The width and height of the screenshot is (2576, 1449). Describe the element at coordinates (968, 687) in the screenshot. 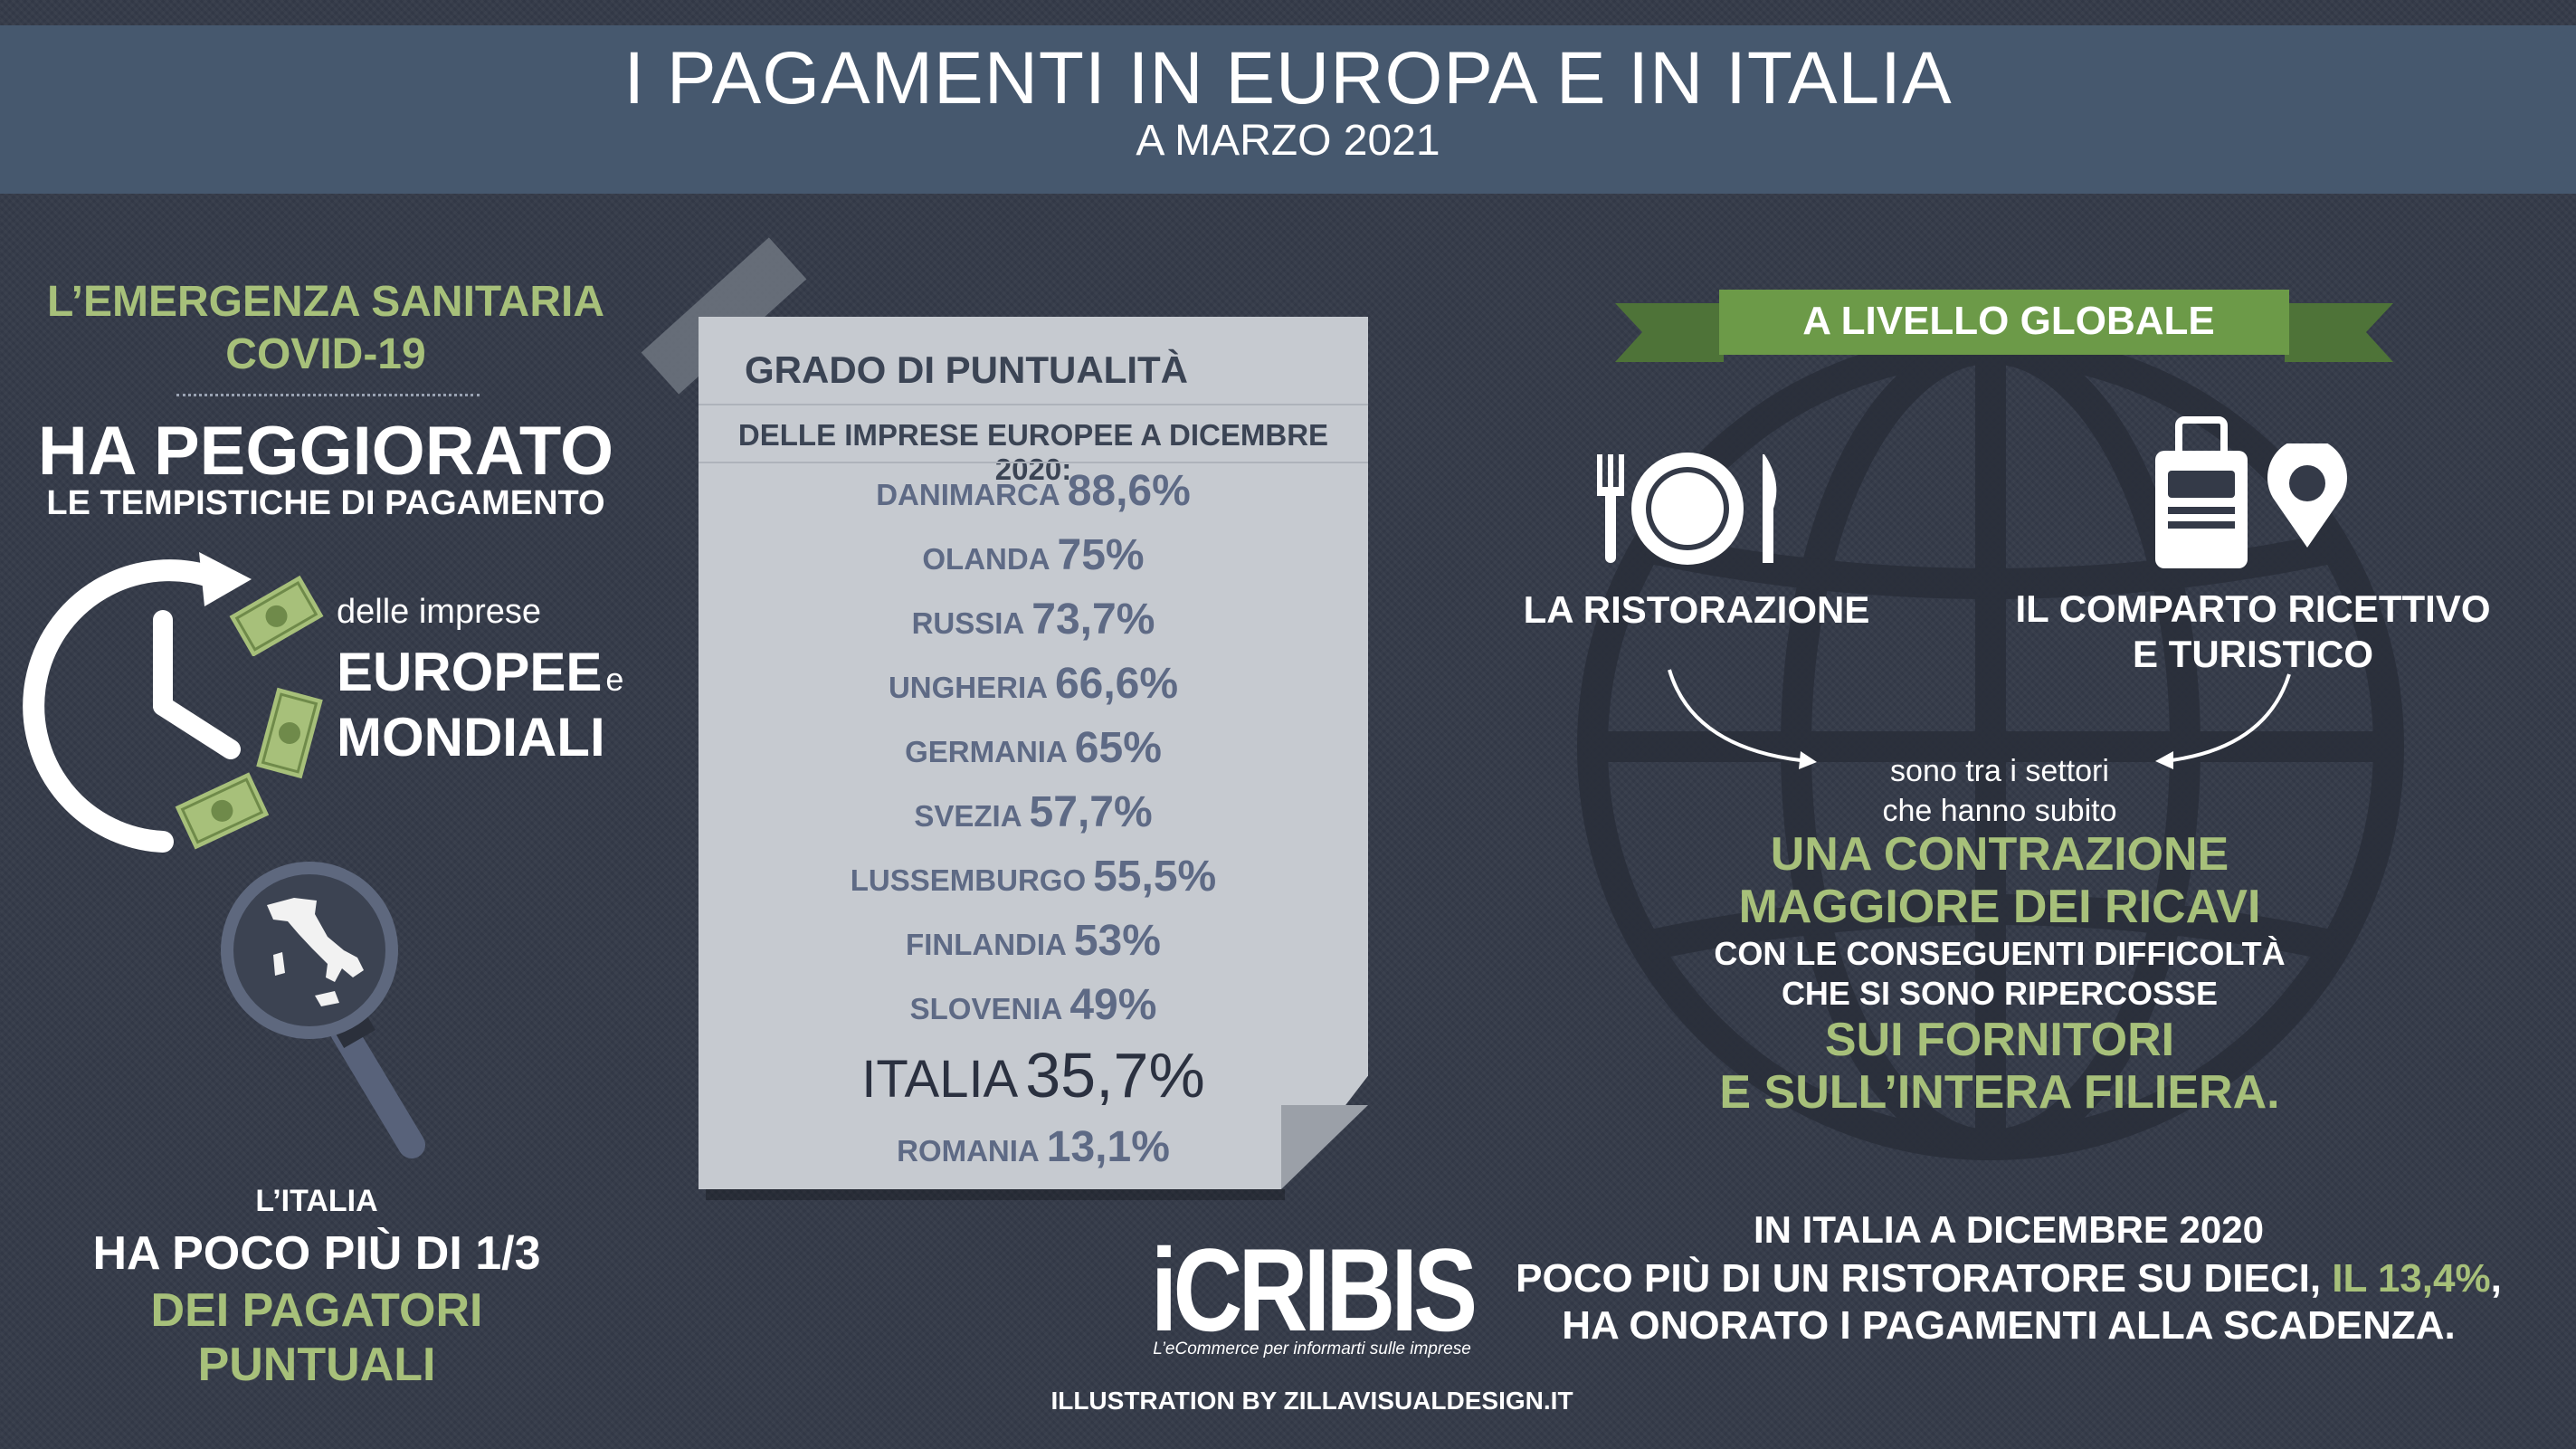

I see `country-name: UNGHERIA` at that location.